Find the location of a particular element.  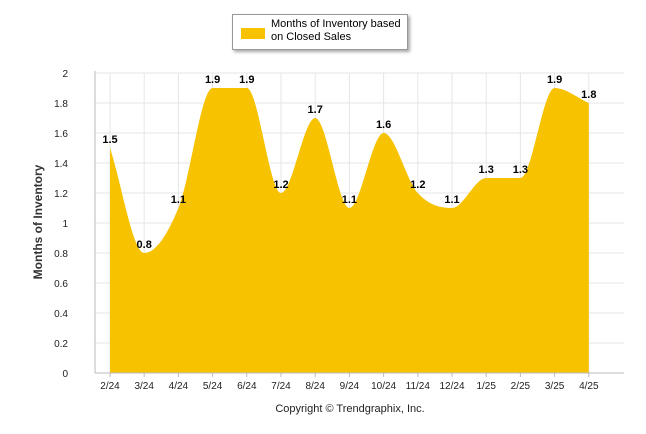

y-axis-title: Months of Inventory is located at coordinates (38, 221).